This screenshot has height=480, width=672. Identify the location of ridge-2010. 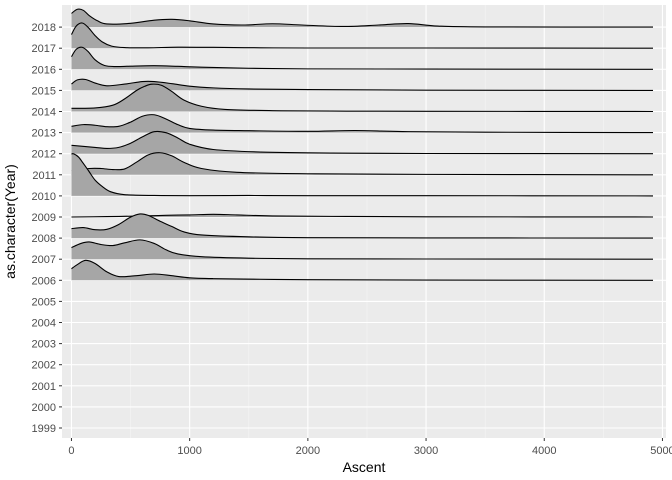
(362, 175).